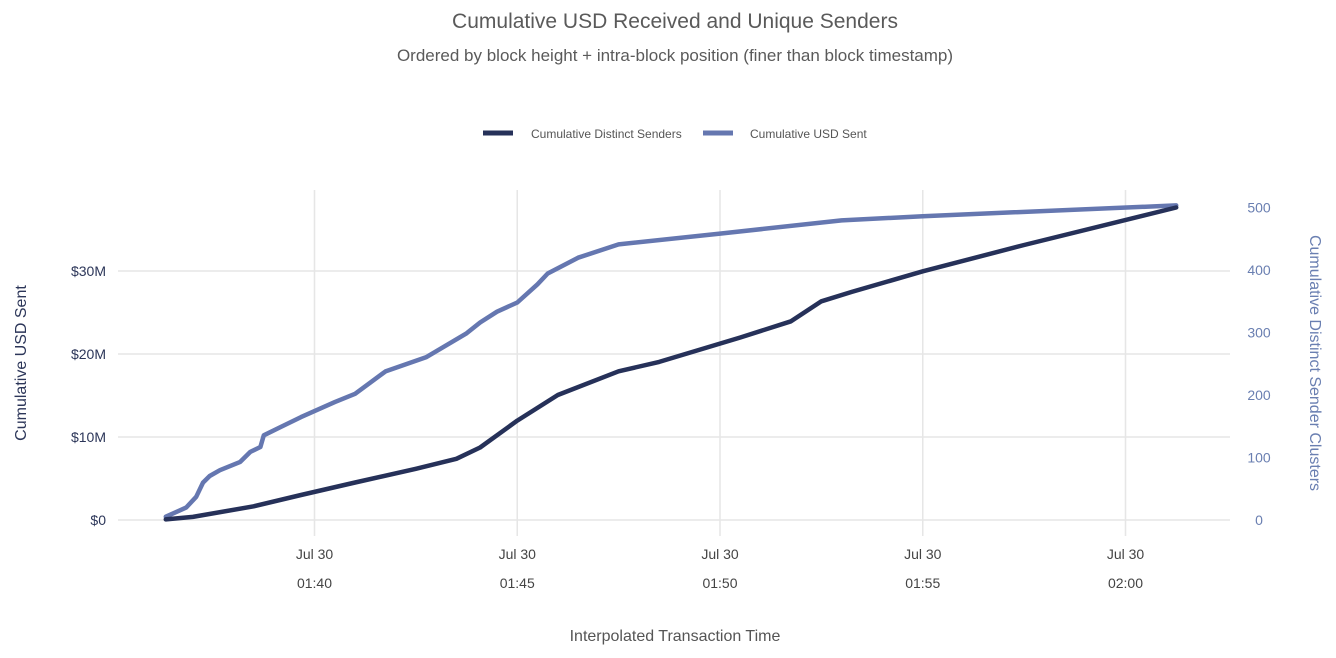  I want to click on y-axis-left: $0 $10M $20M $30M, so click(88, 395).